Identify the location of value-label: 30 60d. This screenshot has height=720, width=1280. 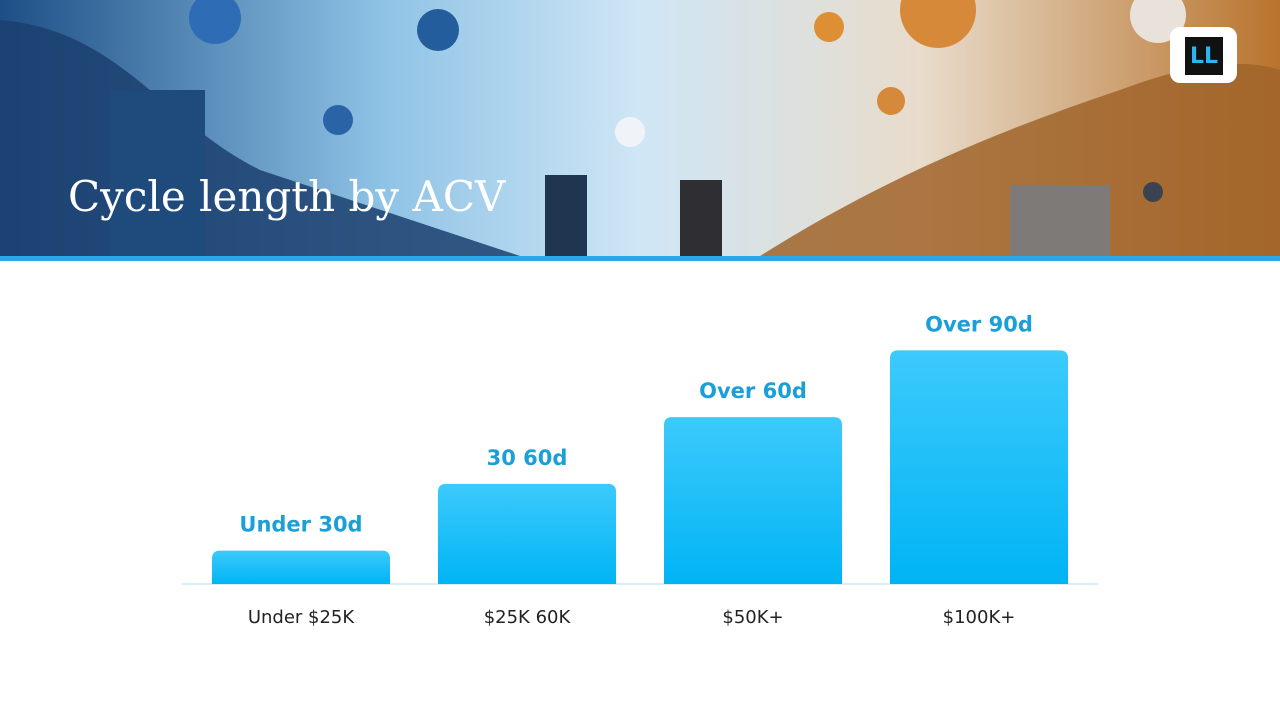
(527, 458).